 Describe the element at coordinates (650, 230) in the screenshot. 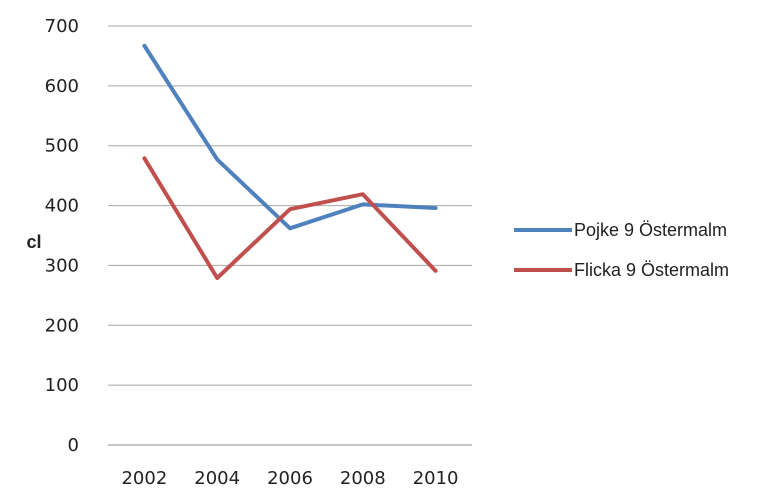

I see `legend-label: Pojke 9 Östermalm` at that location.